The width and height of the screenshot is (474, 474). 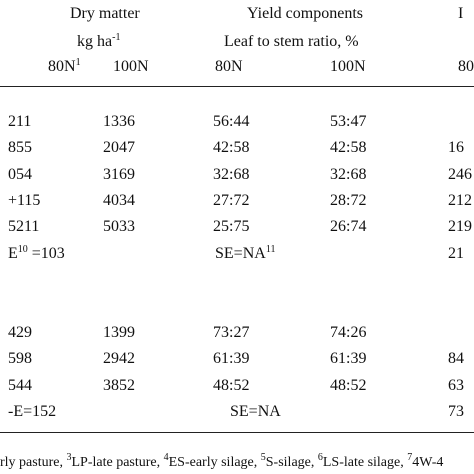 I want to click on unit-header: kg ha-1, so click(x=98, y=42).